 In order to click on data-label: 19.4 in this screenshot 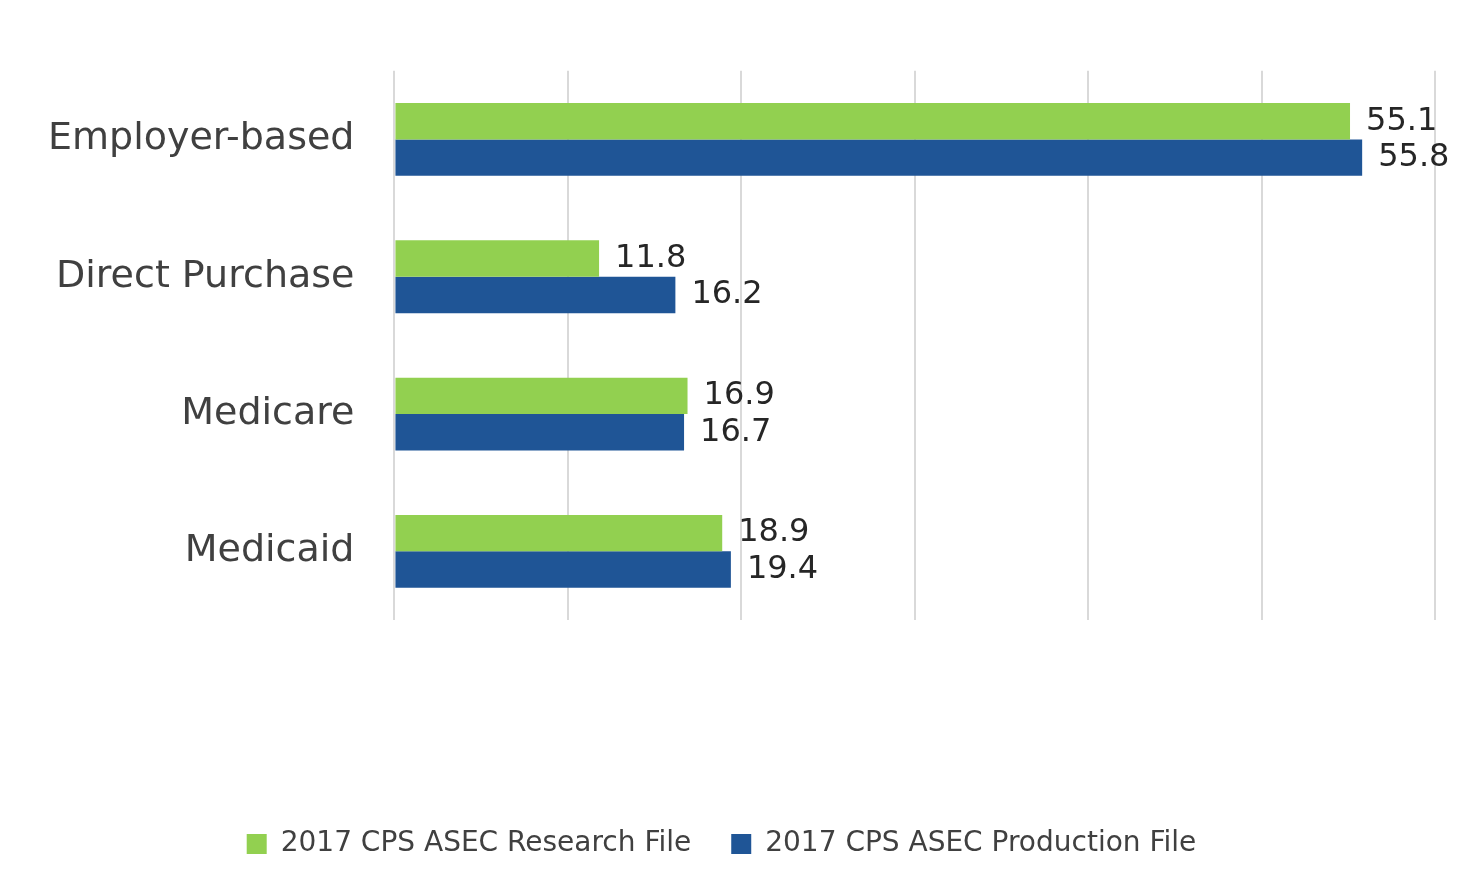, I will do `click(782, 566)`.